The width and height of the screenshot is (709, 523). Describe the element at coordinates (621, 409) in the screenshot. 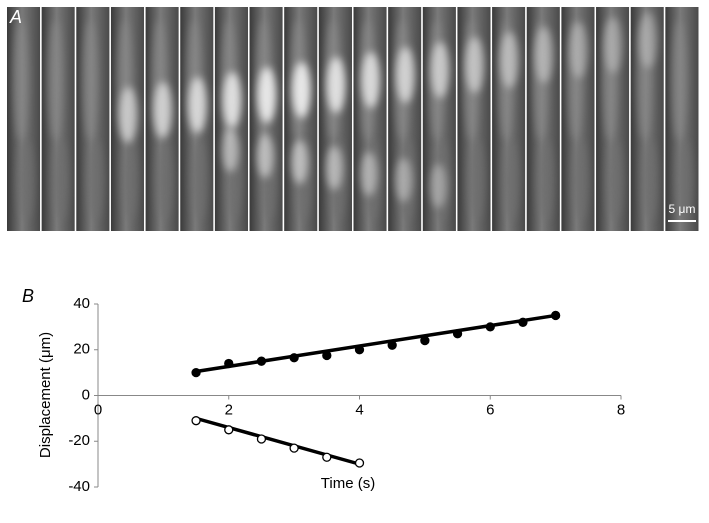

I see `x-tick-label: 8` at that location.